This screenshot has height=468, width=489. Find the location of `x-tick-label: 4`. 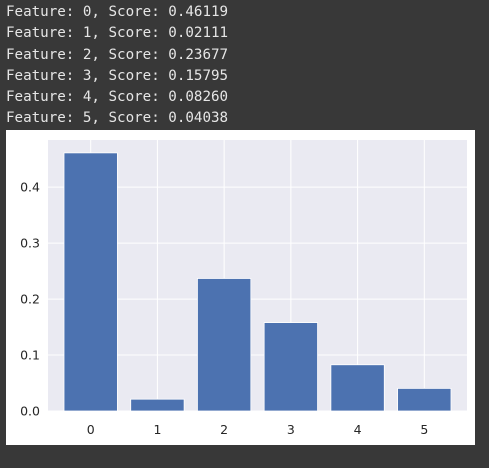

x-tick-label: 4 is located at coordinates (358, 429).